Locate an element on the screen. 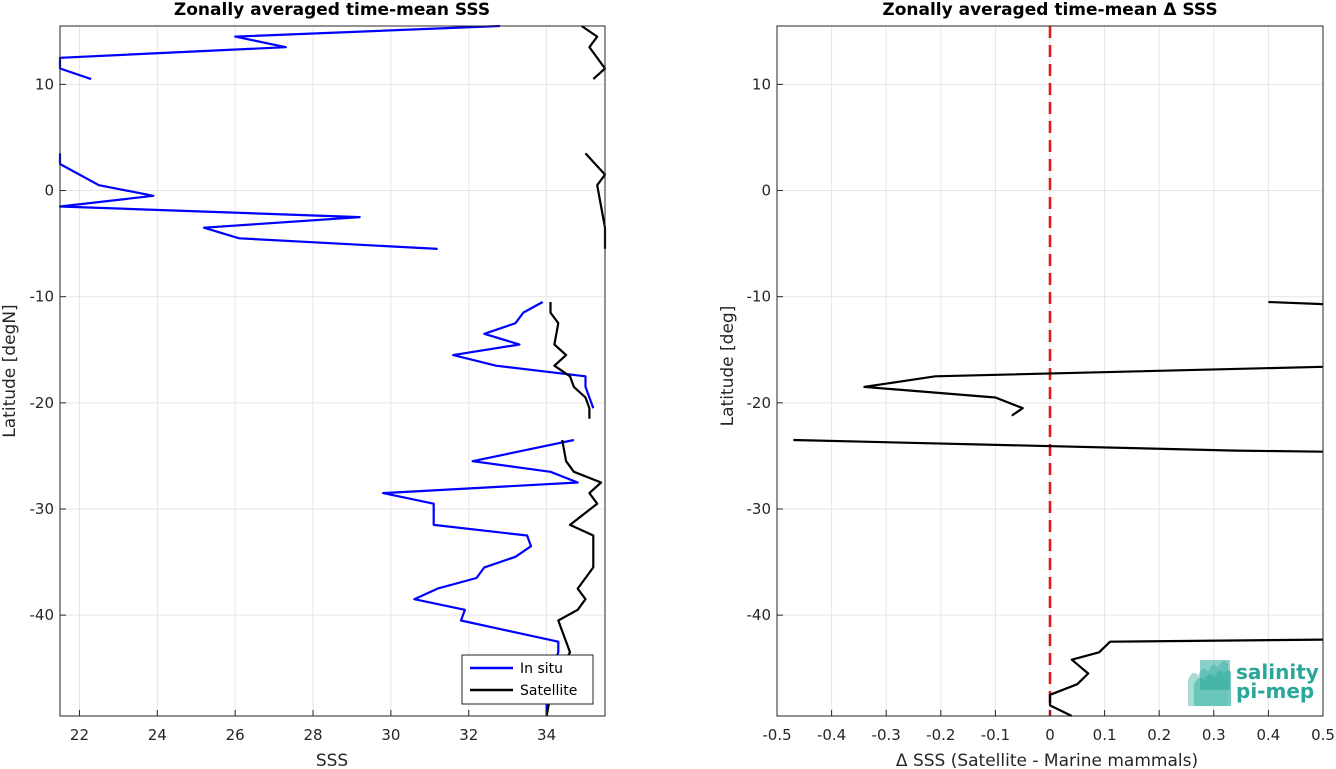 The image size is (1336, 769). logo-line-2: pi-mep is located at coordinates (1275, 691).